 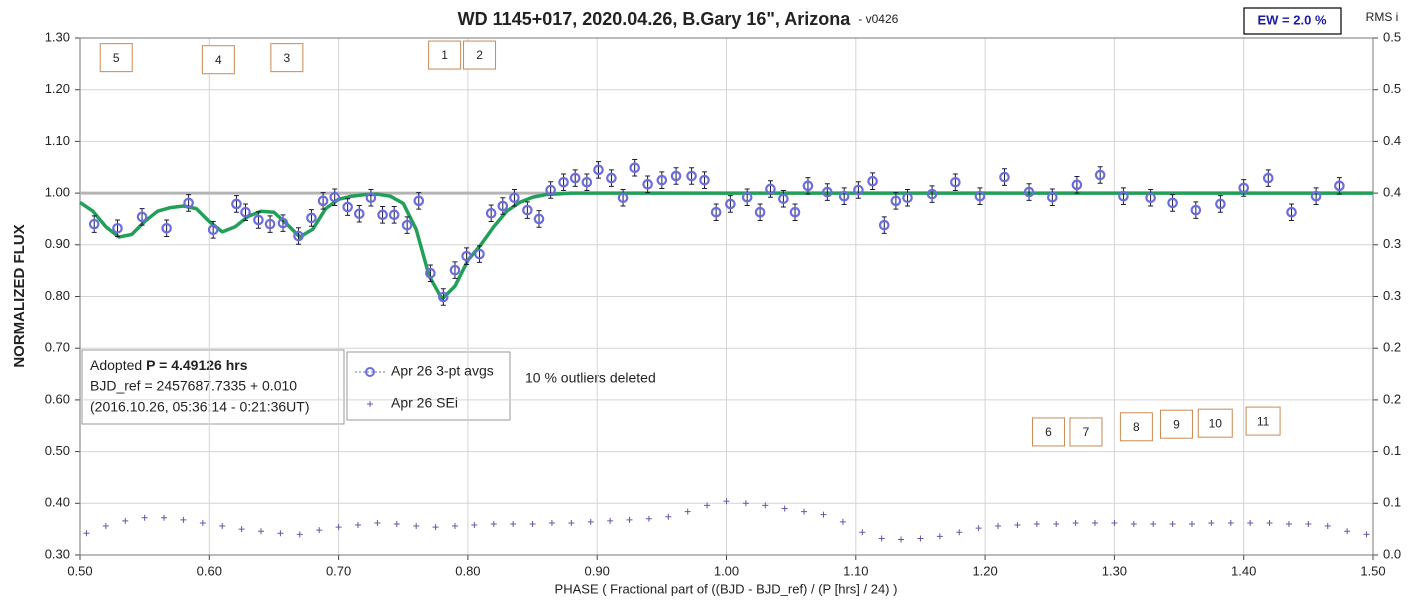 What do you see at coordinates (597, 570) in the screenshot?
I see `x-tick-label: 0.90` at bounding box center [597, 570].